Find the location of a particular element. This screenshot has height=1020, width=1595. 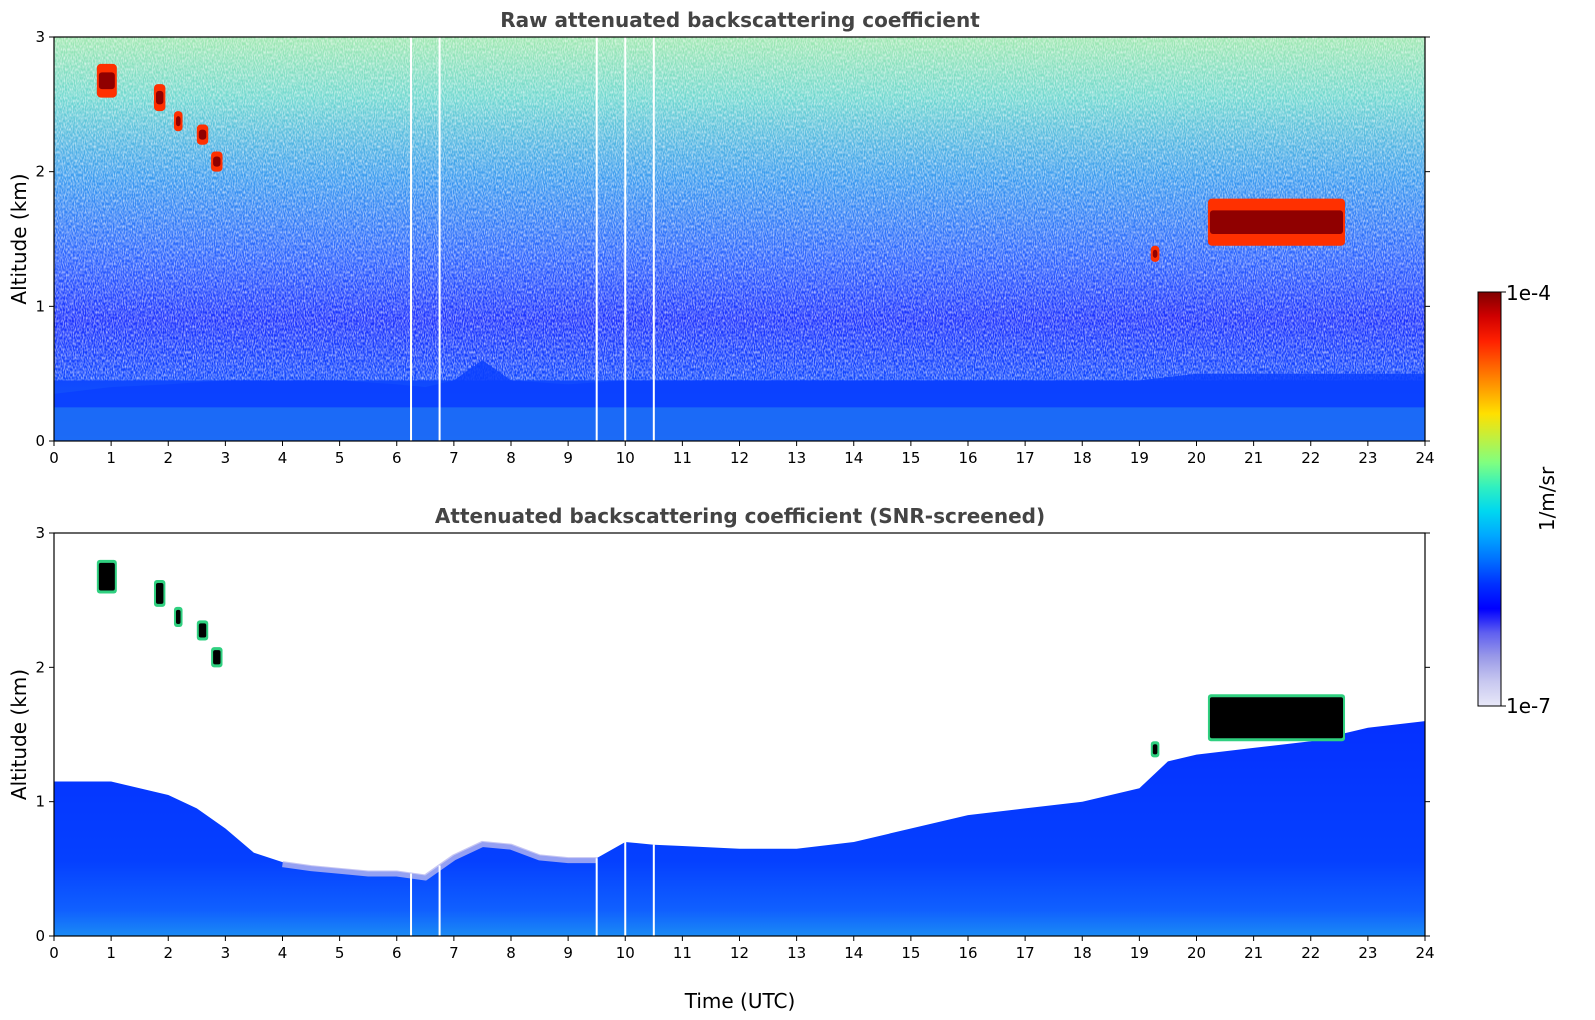

surface-layer is located at coordinates (739, 424).